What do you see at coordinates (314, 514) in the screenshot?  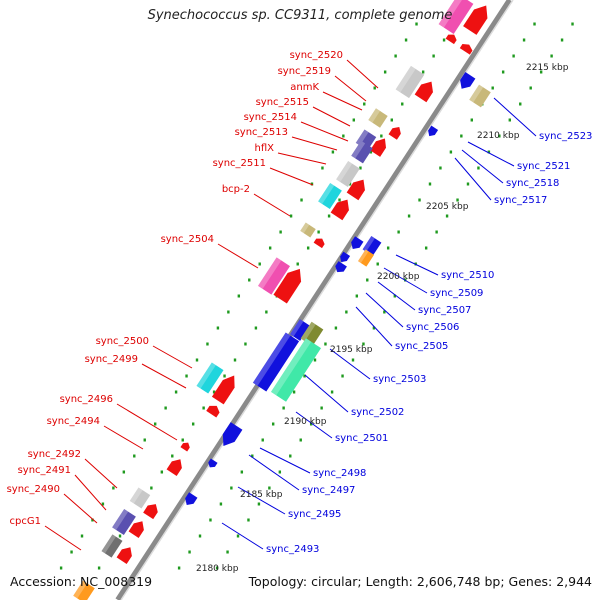 I see `gene-label-sync-2495: sync_2495` at bounding box center [314, 514].